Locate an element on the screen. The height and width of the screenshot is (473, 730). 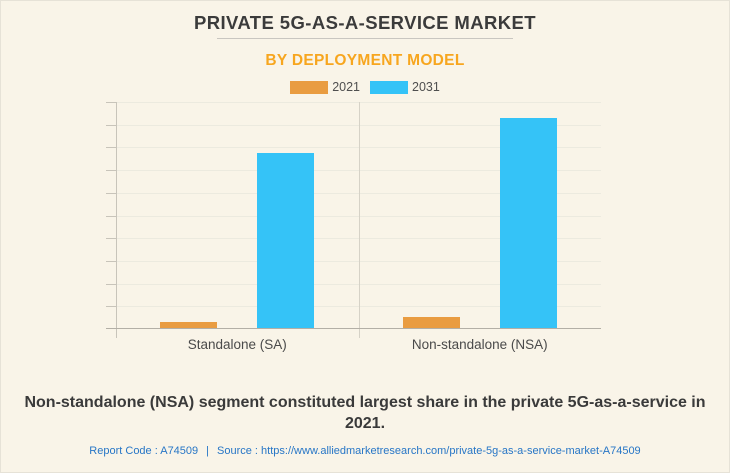
bar-2021-non-standalone-nsa- is located at coordinates (431, 322).